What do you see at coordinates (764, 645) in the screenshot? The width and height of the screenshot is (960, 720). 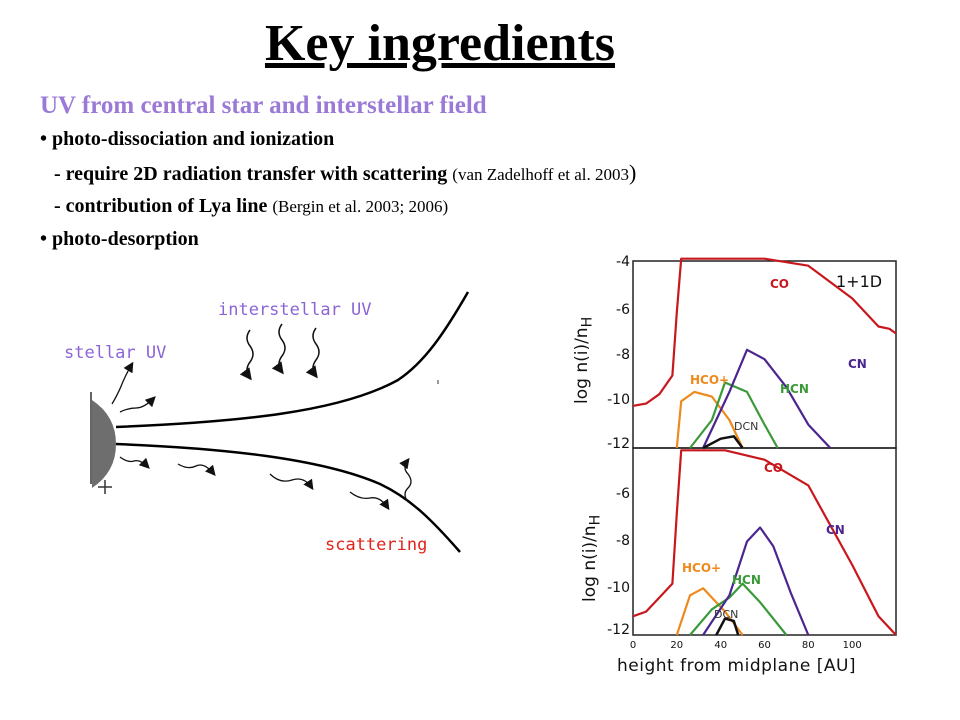 I see `x-tick-label: 60` at bounding box center [764, 645].